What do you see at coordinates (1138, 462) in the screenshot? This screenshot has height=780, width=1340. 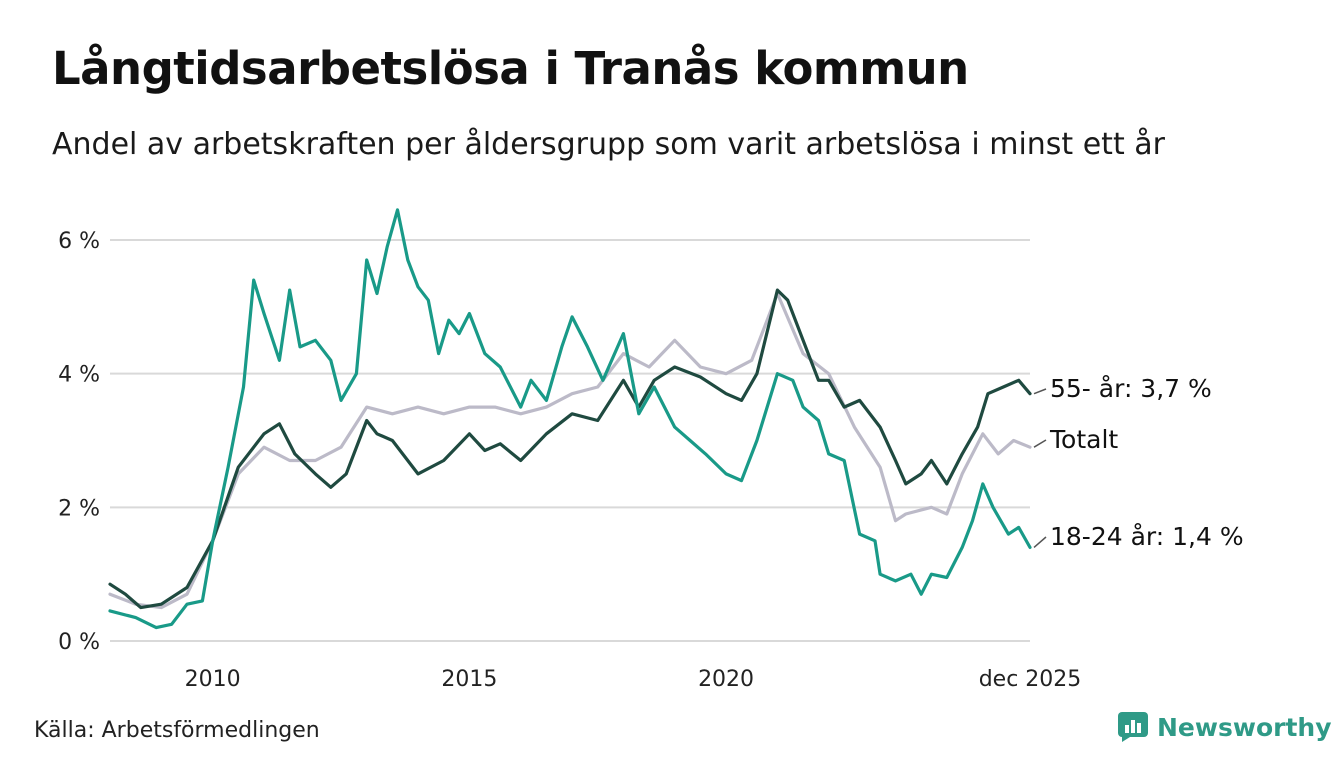 I see `series-end-labels: Totalt 55- år: 3,7 % 18-24 år: 1,4 %` at bounding box center [1138, 462].